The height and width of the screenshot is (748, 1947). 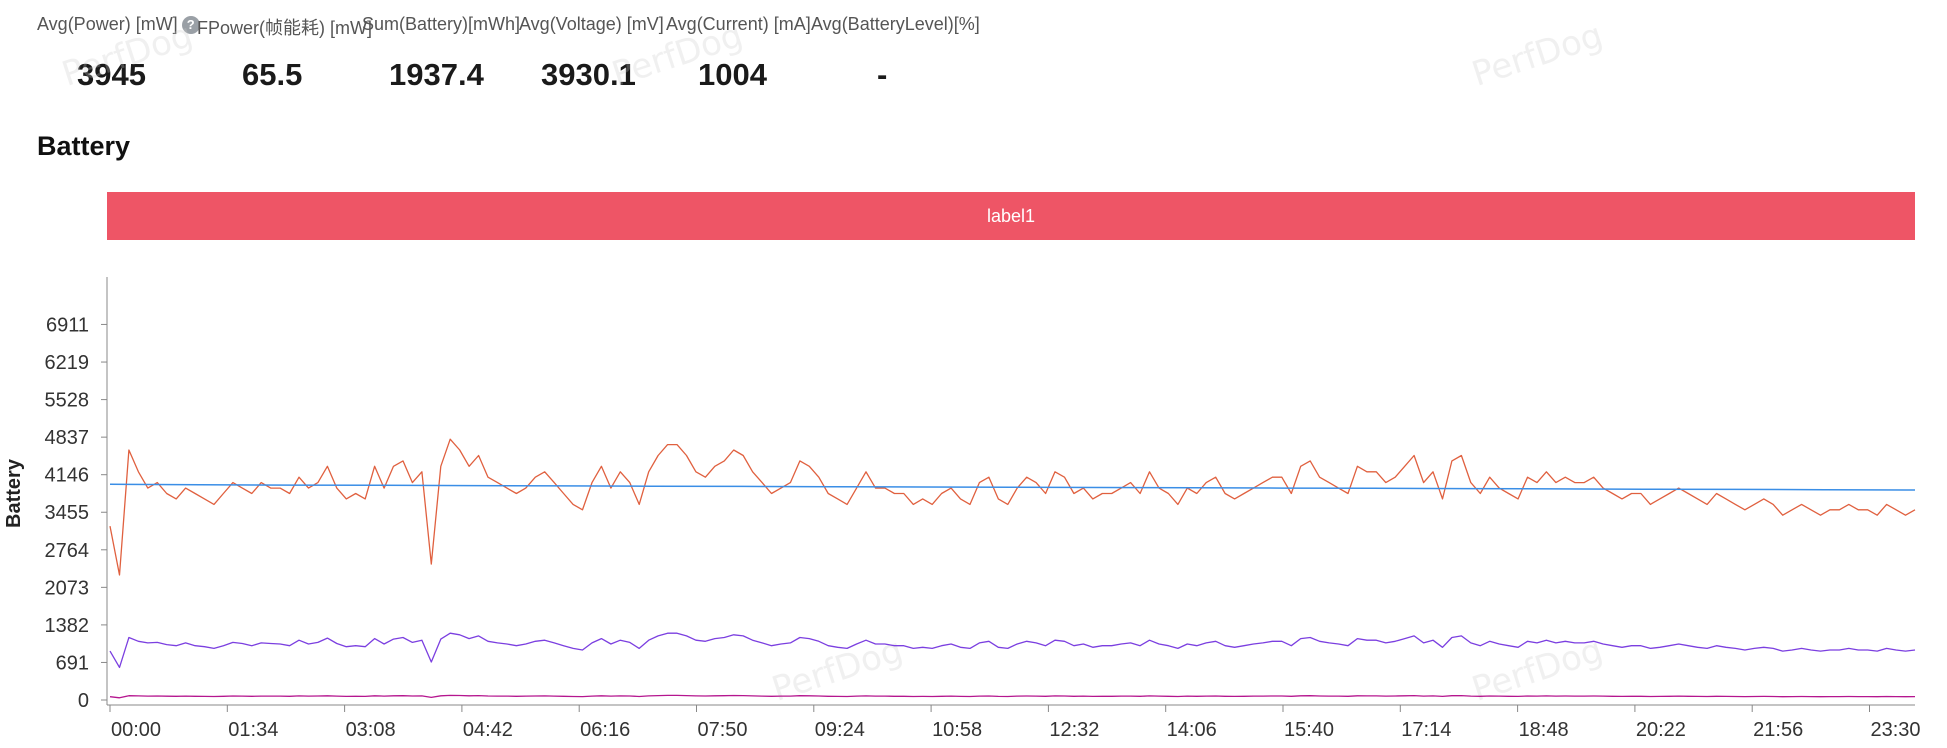 I want to click on y-tick-label: 5528, so click(x=67, y=401).